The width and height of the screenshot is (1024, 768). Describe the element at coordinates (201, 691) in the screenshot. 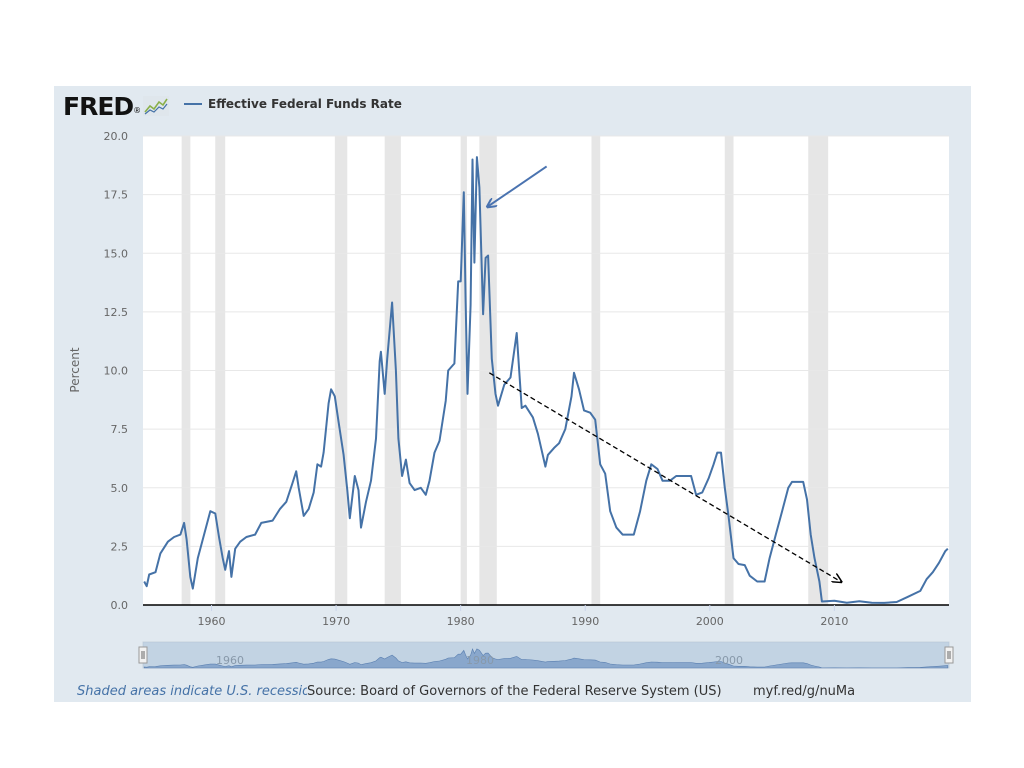

I see `recession-note: Shaded areas indicate U.S. recessions` at that location.